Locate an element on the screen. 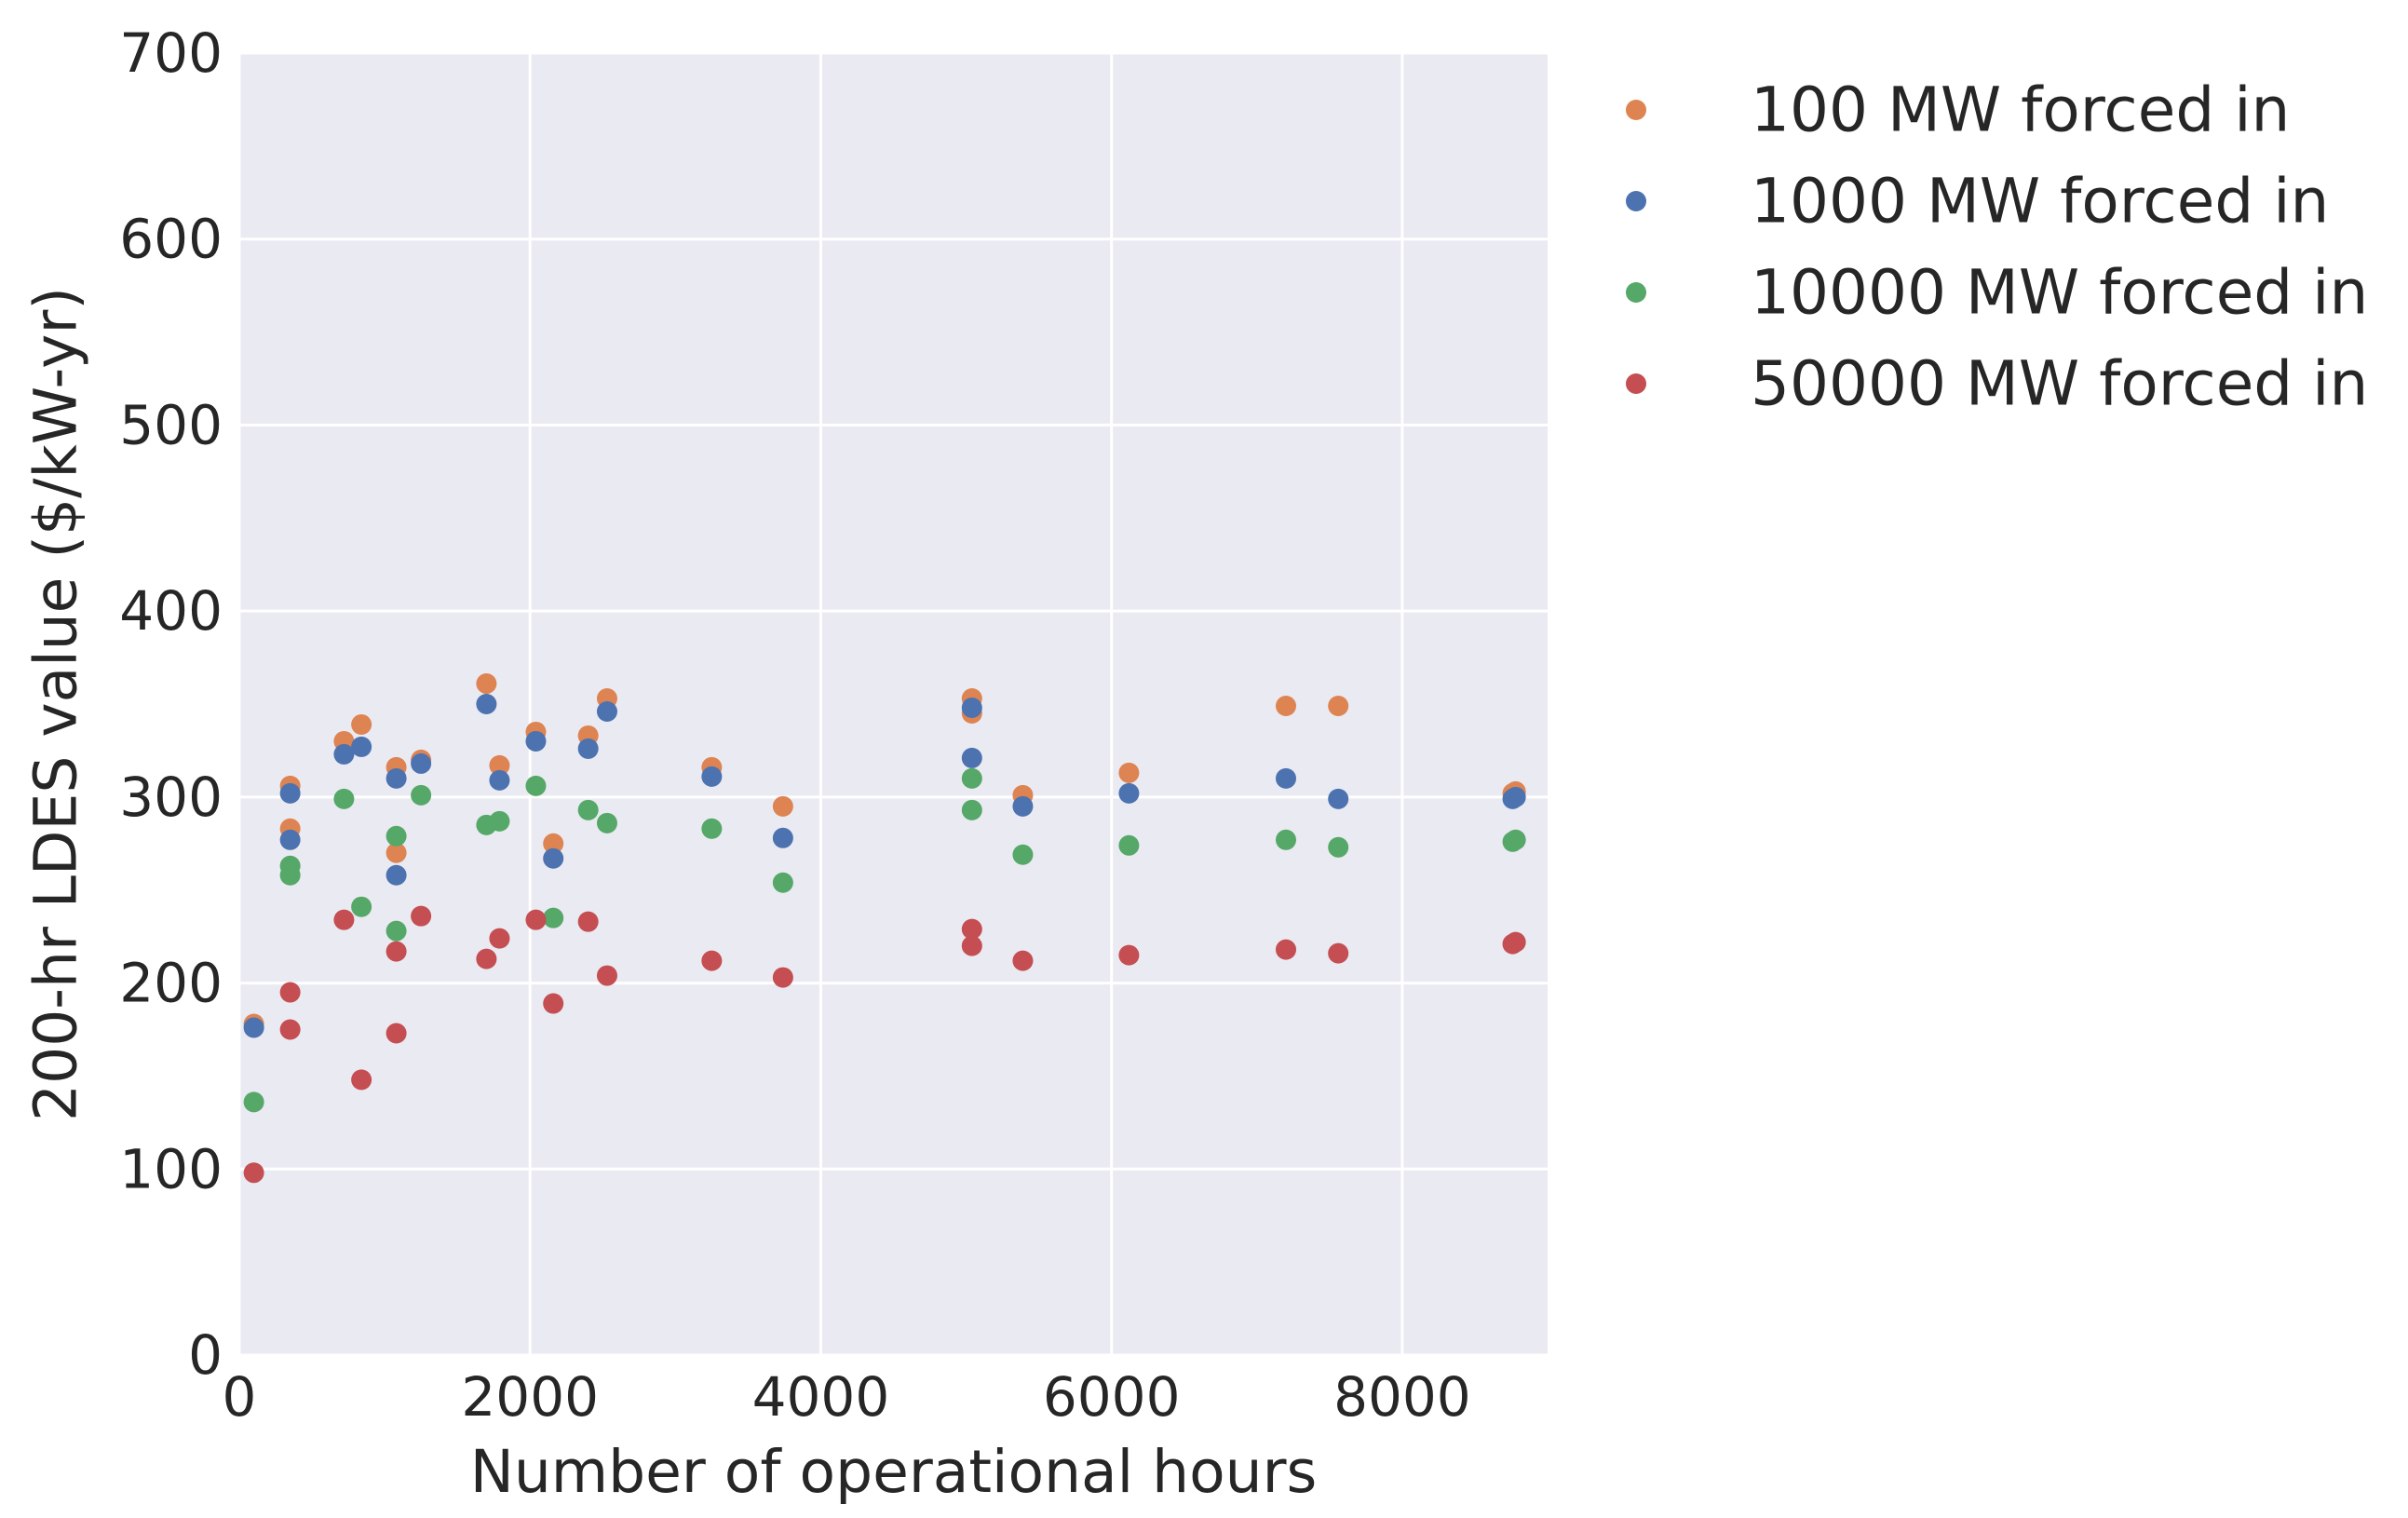 The height and width of the screenshot is (1518, 2408). y-tick-label: 600 is located at coordinates (171, 239).